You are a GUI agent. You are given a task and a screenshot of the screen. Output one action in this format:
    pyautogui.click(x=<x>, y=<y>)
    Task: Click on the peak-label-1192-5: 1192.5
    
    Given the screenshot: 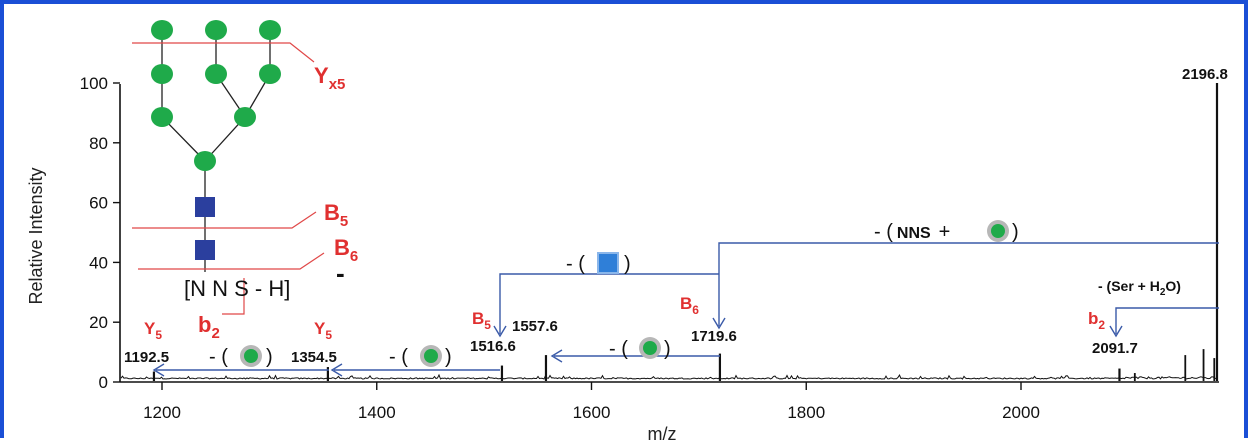 What is the action you would take?
    pyautogui.click(x=146, y=357)
    